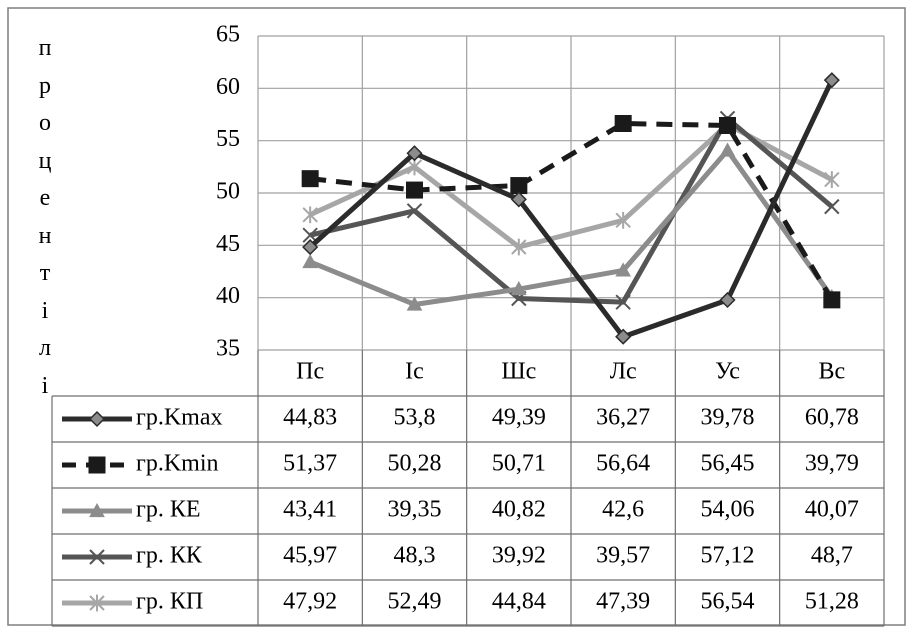 Image resolution: width=913 pixels, height=633 pixels. I want to click on data-table-value: 42,6, so click(623, 510).